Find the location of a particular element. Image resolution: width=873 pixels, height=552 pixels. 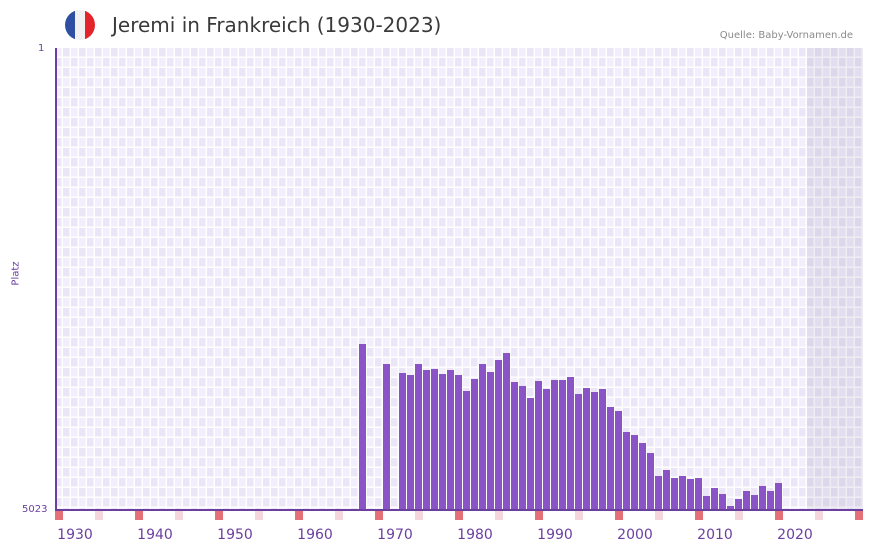

flag-red-stripe is located at coordinates (90, 25).